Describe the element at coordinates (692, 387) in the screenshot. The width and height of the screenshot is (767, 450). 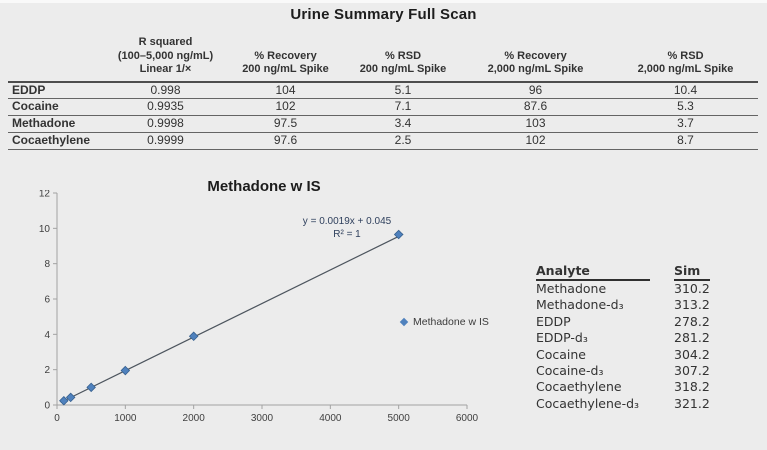
I see `sim-value: 318.2` at that location.